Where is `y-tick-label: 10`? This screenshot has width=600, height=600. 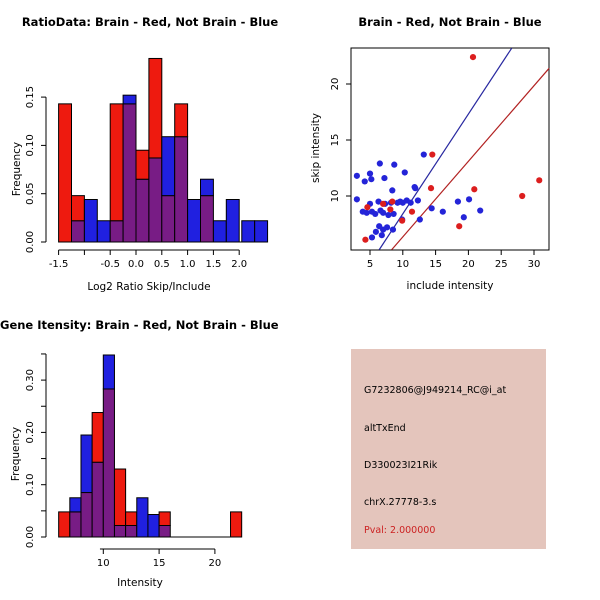
y-tick-label: 10 is located at coordinates (335, 196).